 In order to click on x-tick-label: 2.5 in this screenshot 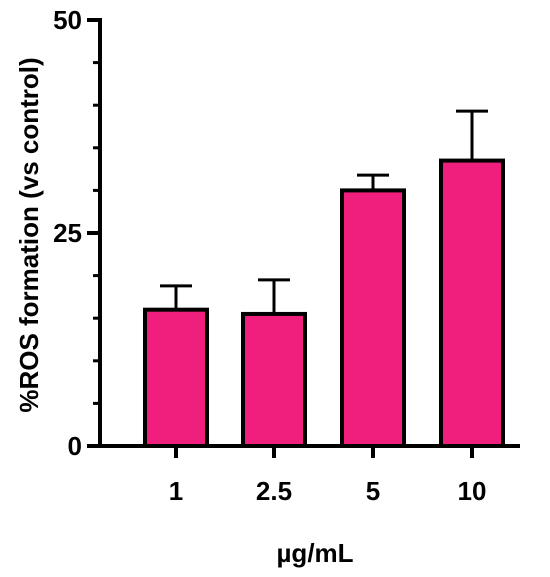, I will do `click(274, 491)`.